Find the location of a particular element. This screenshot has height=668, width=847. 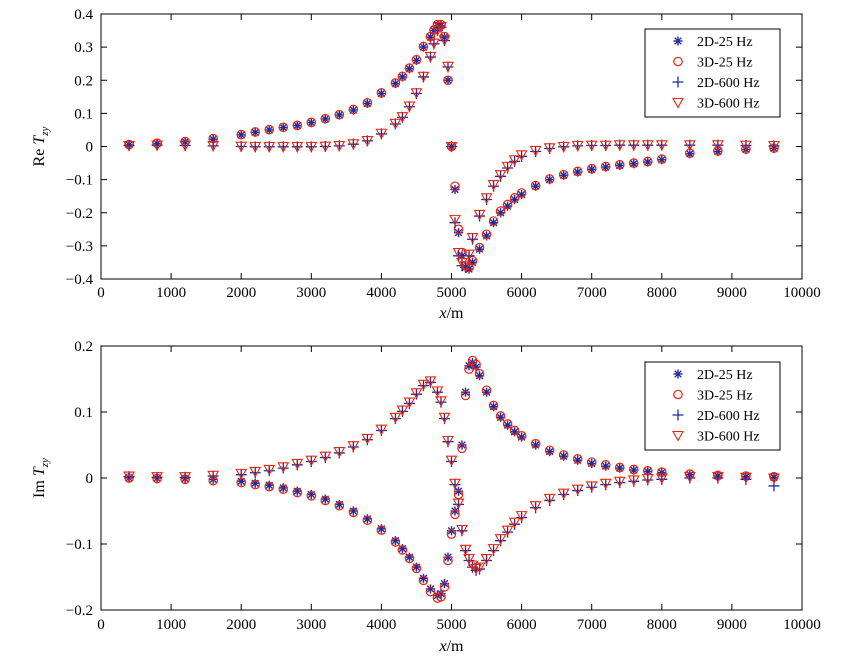

y-tick-label: −0.2 is located at coordinates (79, 214).